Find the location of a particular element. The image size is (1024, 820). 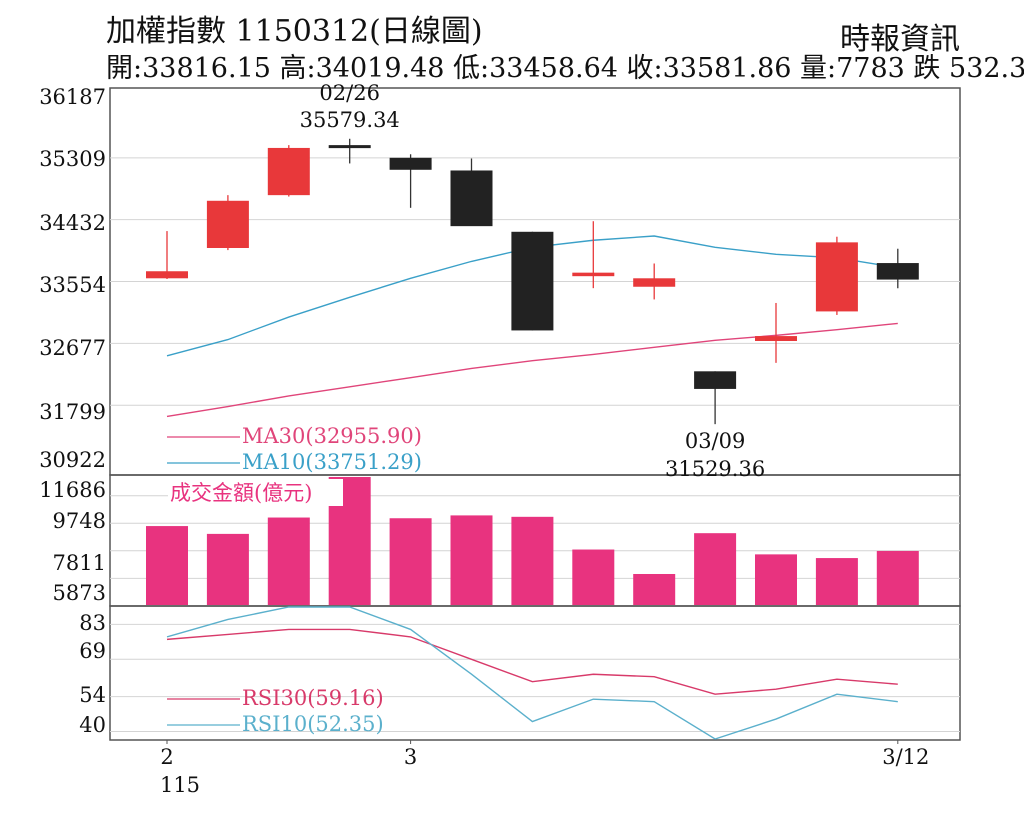

chart-title: 加權指數 1150312(日線圖) is located at coordinates (294, 31).